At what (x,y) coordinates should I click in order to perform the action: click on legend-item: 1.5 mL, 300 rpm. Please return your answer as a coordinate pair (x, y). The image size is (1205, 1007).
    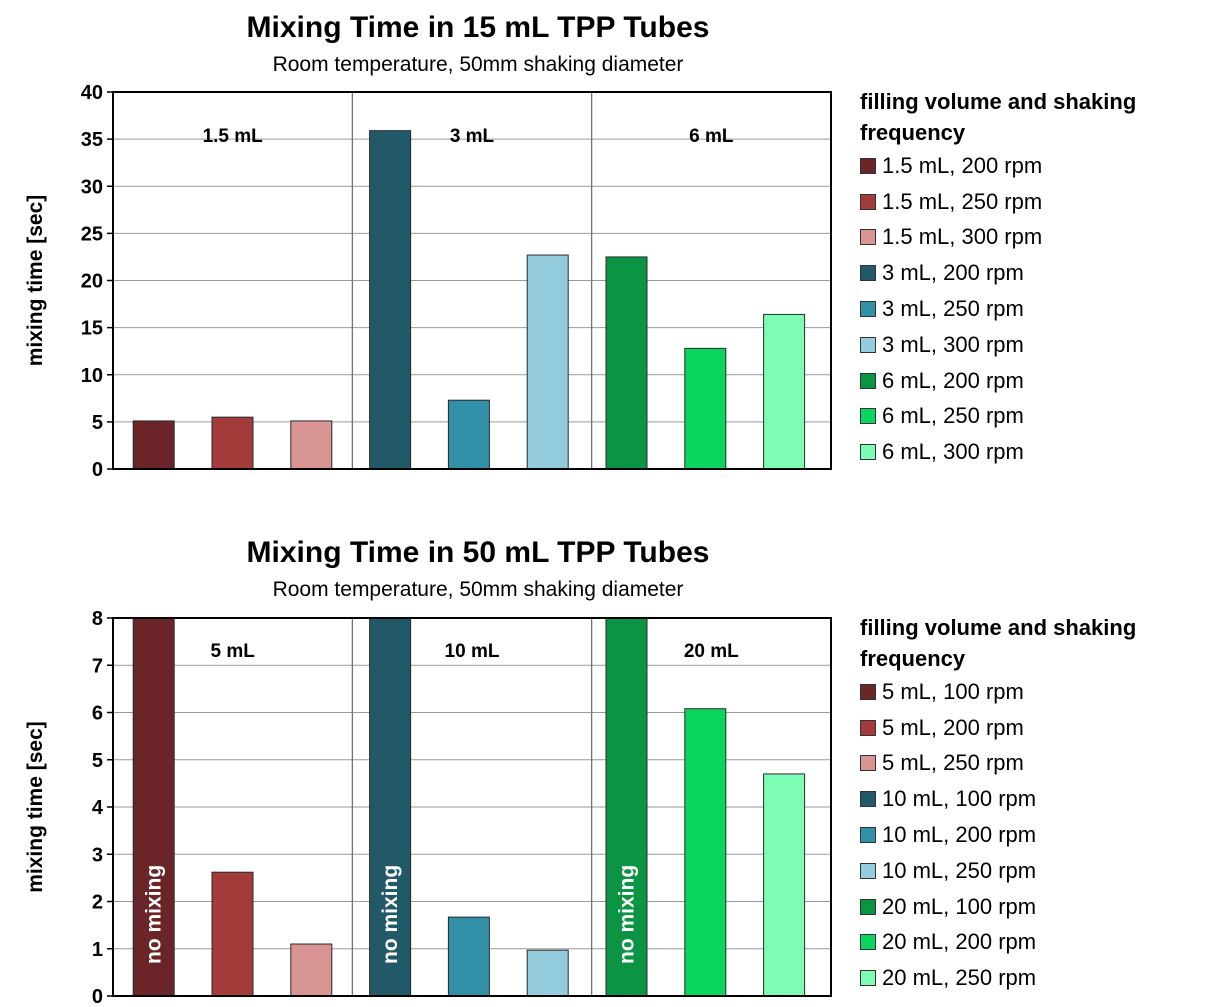
    Looking at the image, I should click on (1032, 238).